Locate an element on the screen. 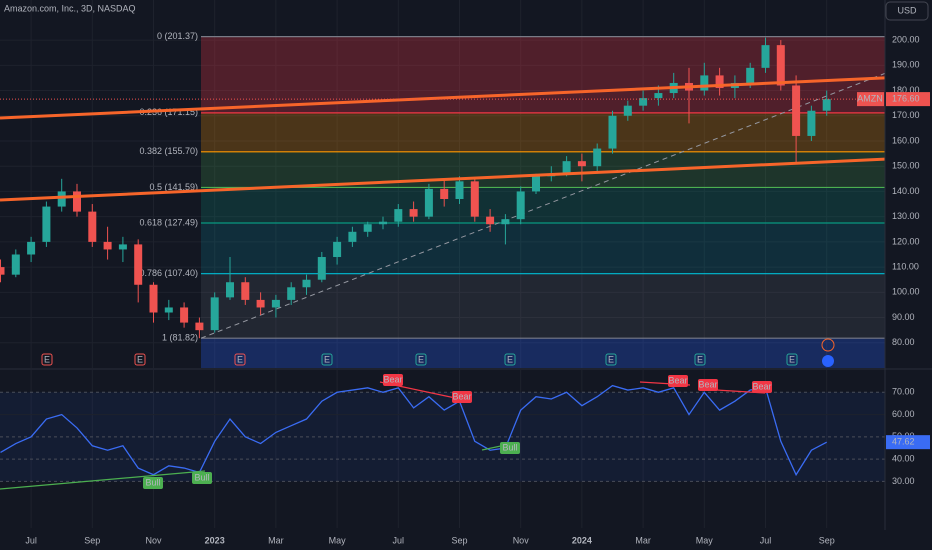 The width and height of the screenshot is (932, 550). fib-extension-zone is located at coordinates (543, 353).